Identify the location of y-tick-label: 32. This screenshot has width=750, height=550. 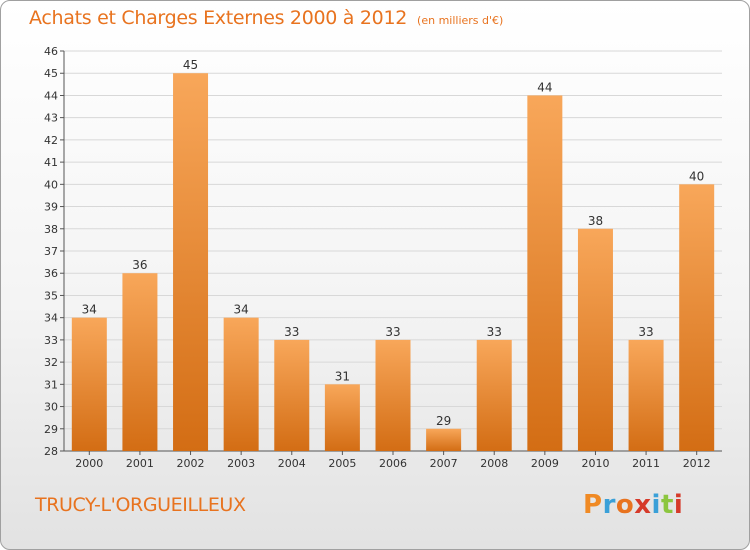
(51, 362).